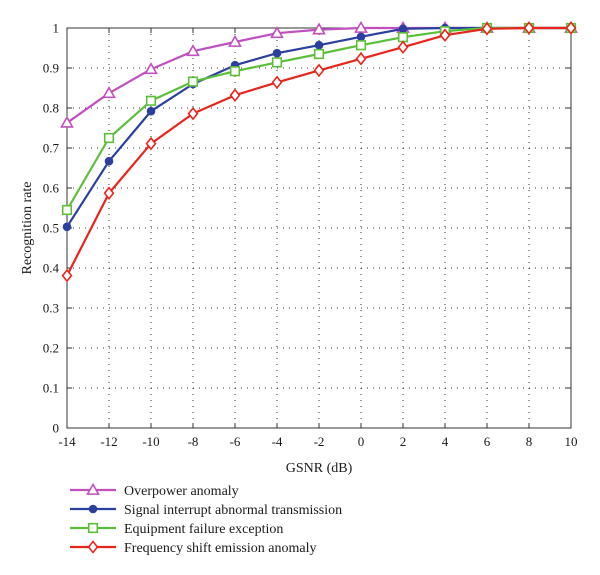 Image resolution: width=600 pixels, height=575 pixels. What do you see at coordinates (56, 428) in the screenshot?
I see `y-tick-label: 0` at bounding box center [56, 428].